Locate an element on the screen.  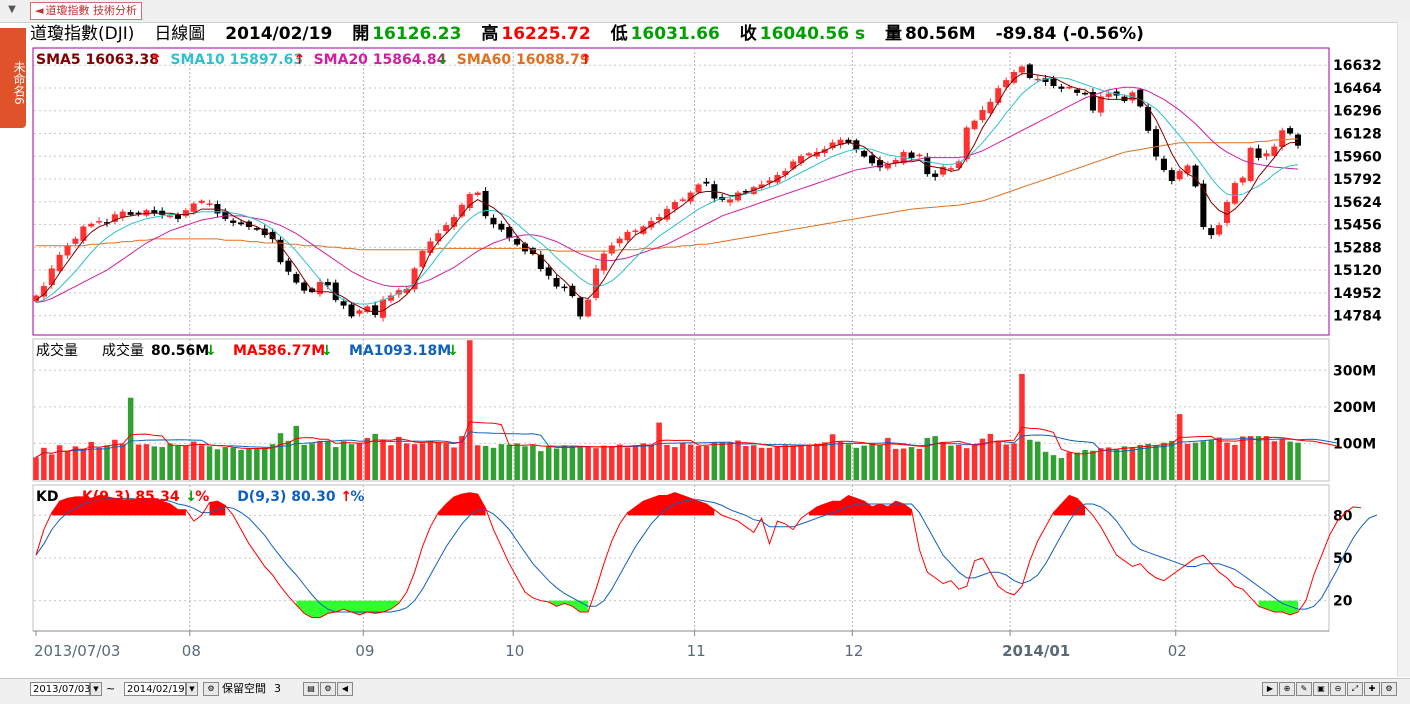
zoom-in-icon: ⊕ is located at coordinates (1287, 689).